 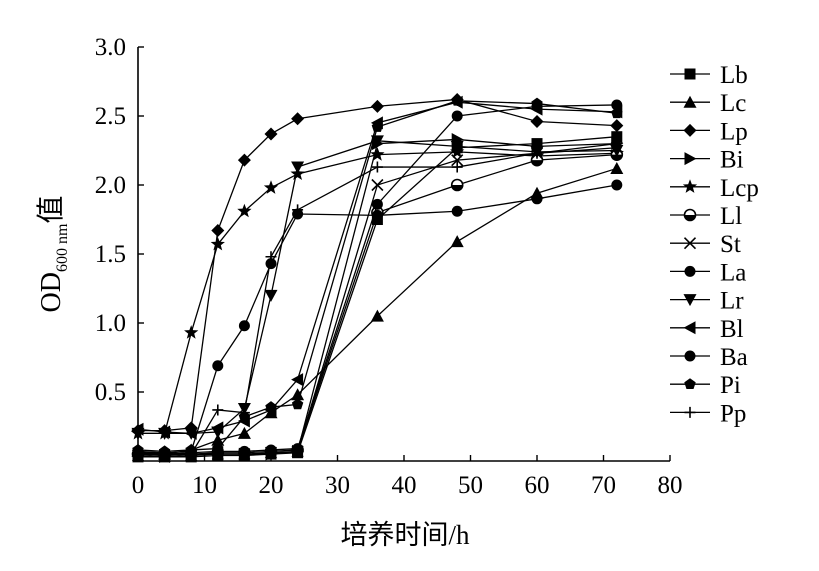 I want to click on legend-item-lp: Lp, so click(x=709, y=131).